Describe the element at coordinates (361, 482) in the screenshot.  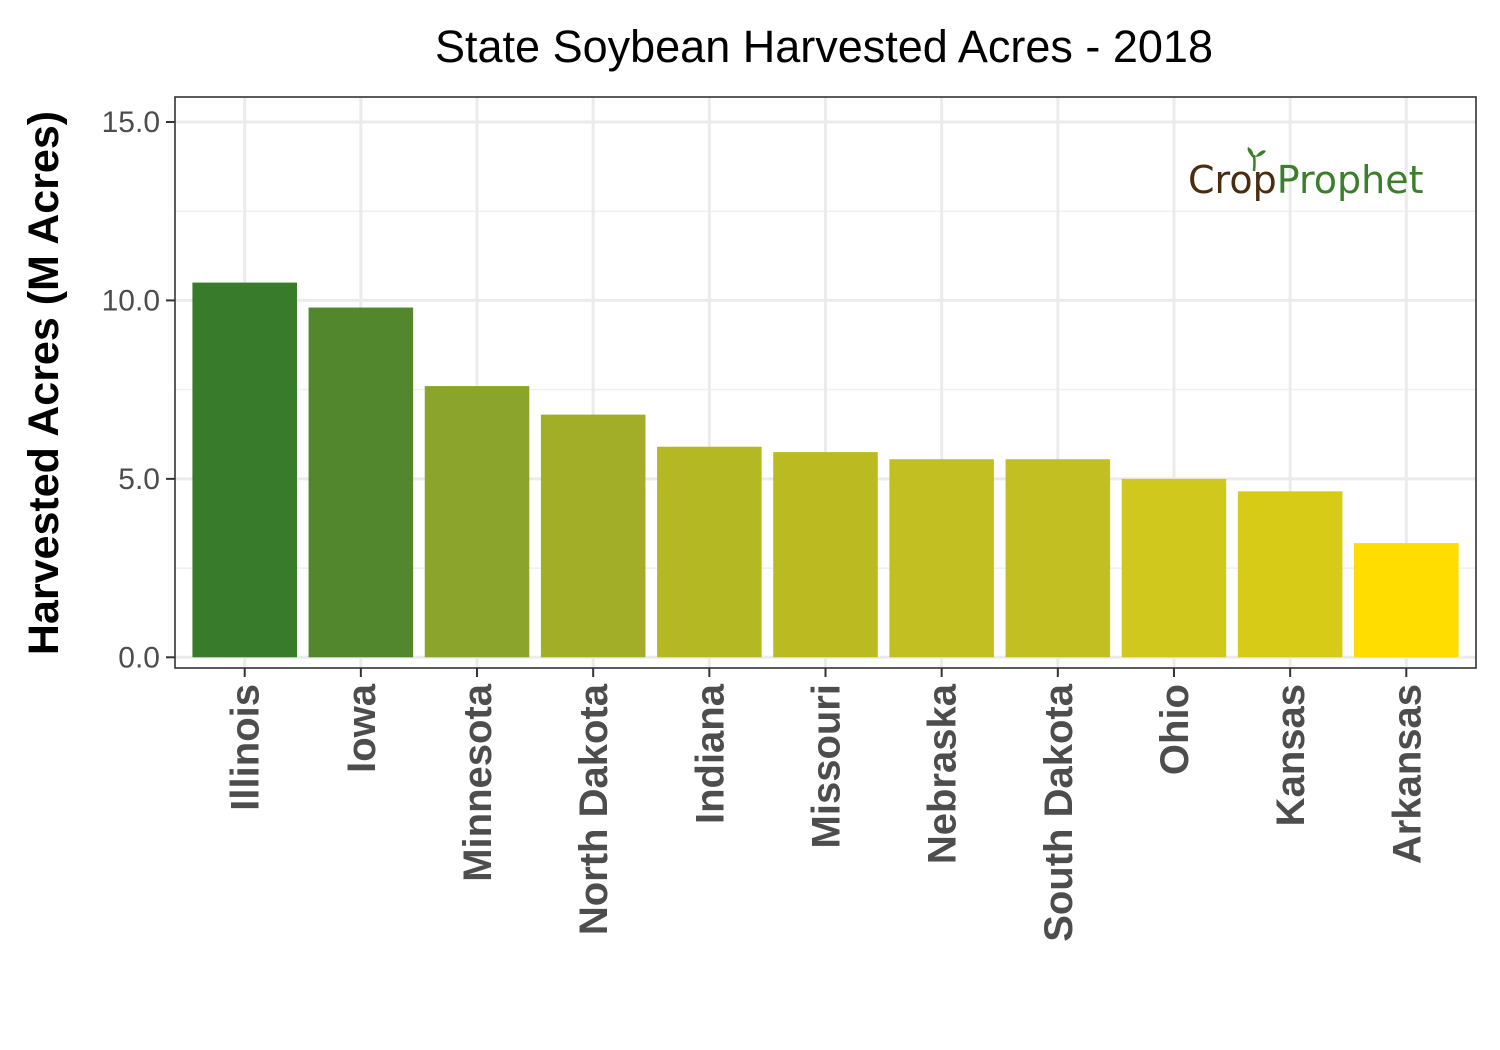
I see `bar-iowa` at that location.